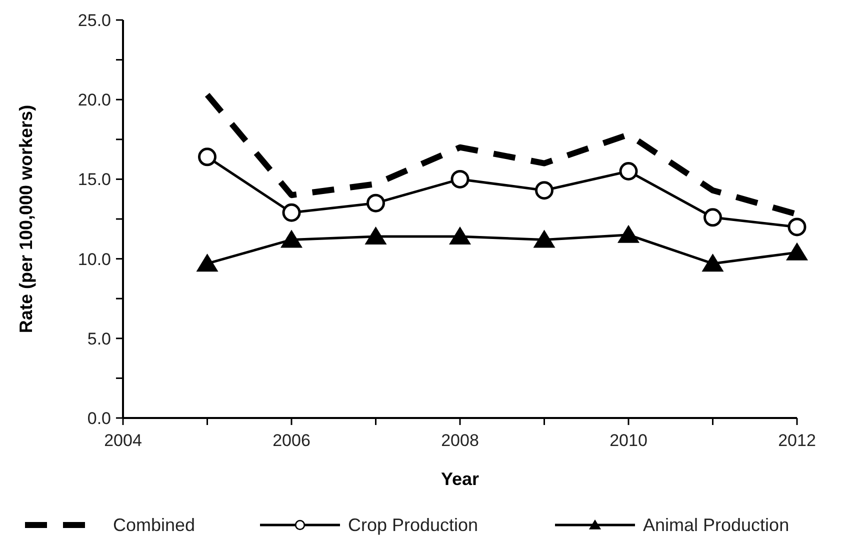 The height and width of the screenshot is (551, 853). What do you see at coordinates (26, 219) in the screenshot?
I see `y-axis-title: Rate (per 100,000 workers)` at bounding box center [26, 219].